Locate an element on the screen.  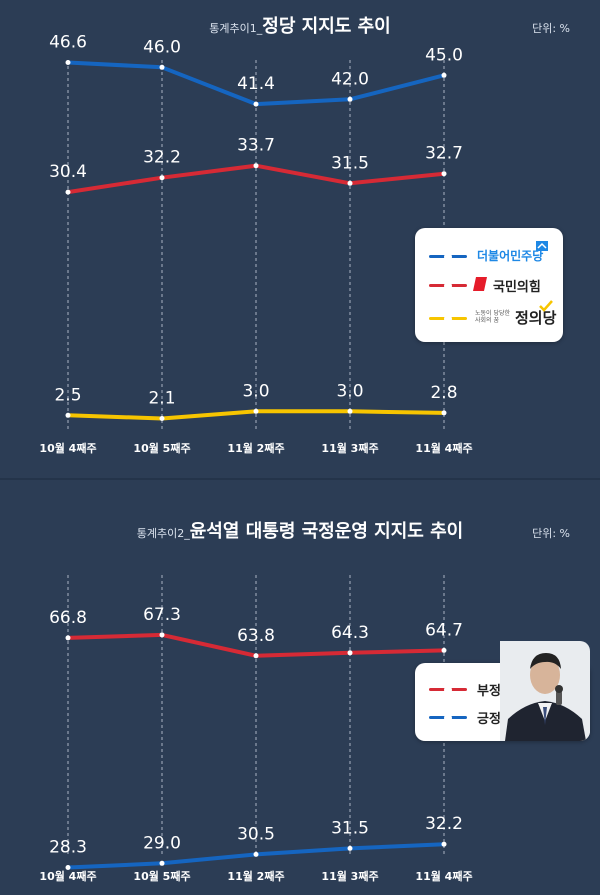
chart2-data-label: 66.8 is located at coordinates (68, 618).